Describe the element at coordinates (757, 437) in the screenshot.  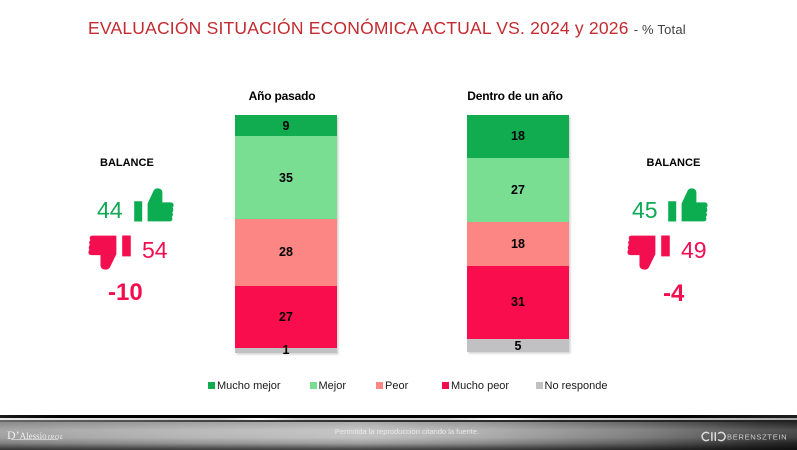
I see `svg-text: BERENSZTEIN` at that location.